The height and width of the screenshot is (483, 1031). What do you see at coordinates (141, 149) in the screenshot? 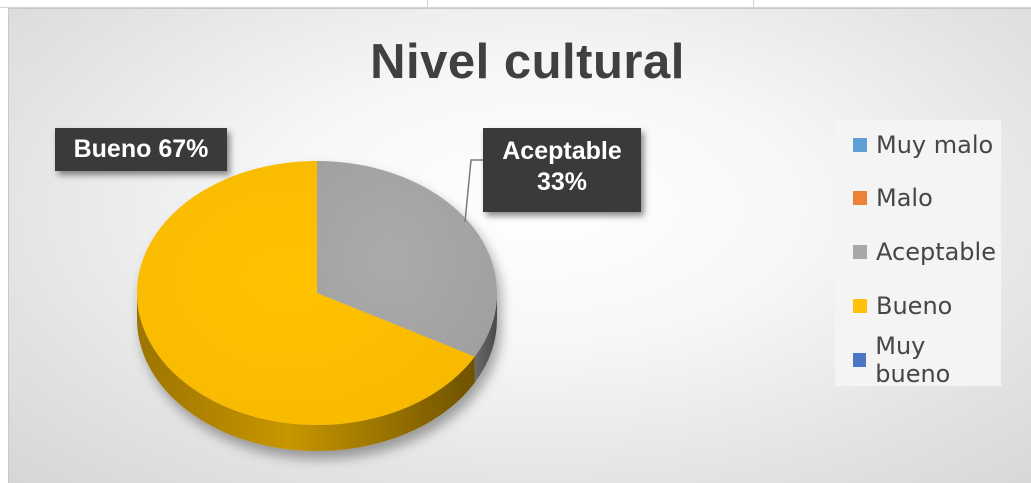
I see `data-label-bueno: Bueno 67%` at bounding box center [141, 149].